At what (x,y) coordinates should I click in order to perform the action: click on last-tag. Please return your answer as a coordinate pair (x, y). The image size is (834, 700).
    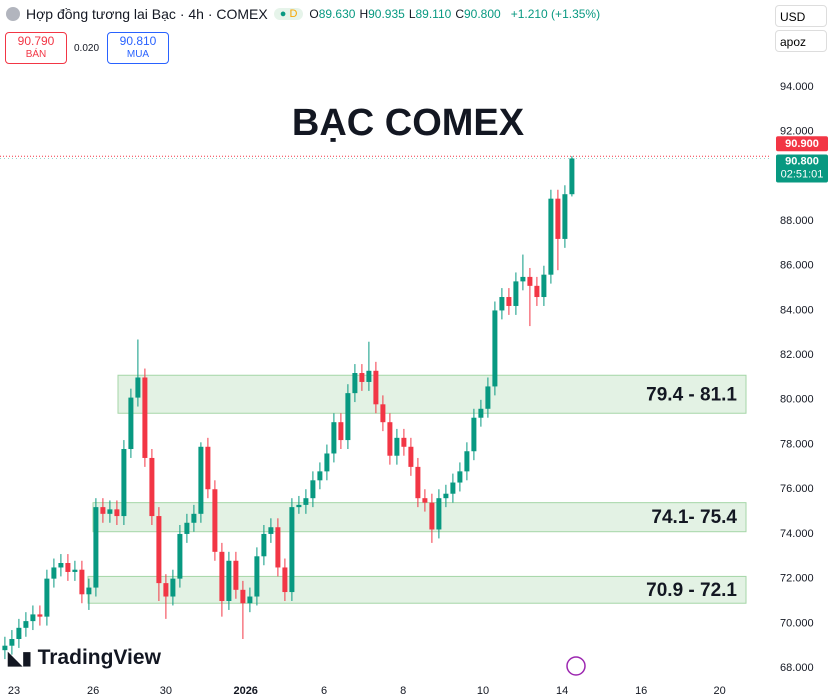
    Looking at the image, I should click on (802, 168).